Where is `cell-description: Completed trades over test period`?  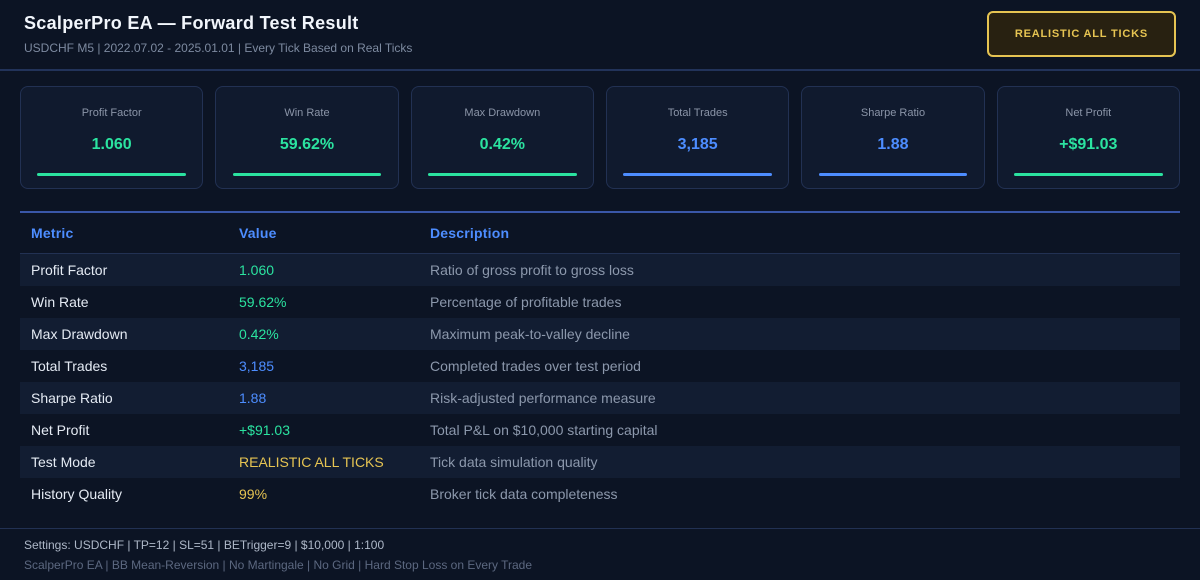
cell-description: Completed trades over test period is located at coordinates (535, 366).